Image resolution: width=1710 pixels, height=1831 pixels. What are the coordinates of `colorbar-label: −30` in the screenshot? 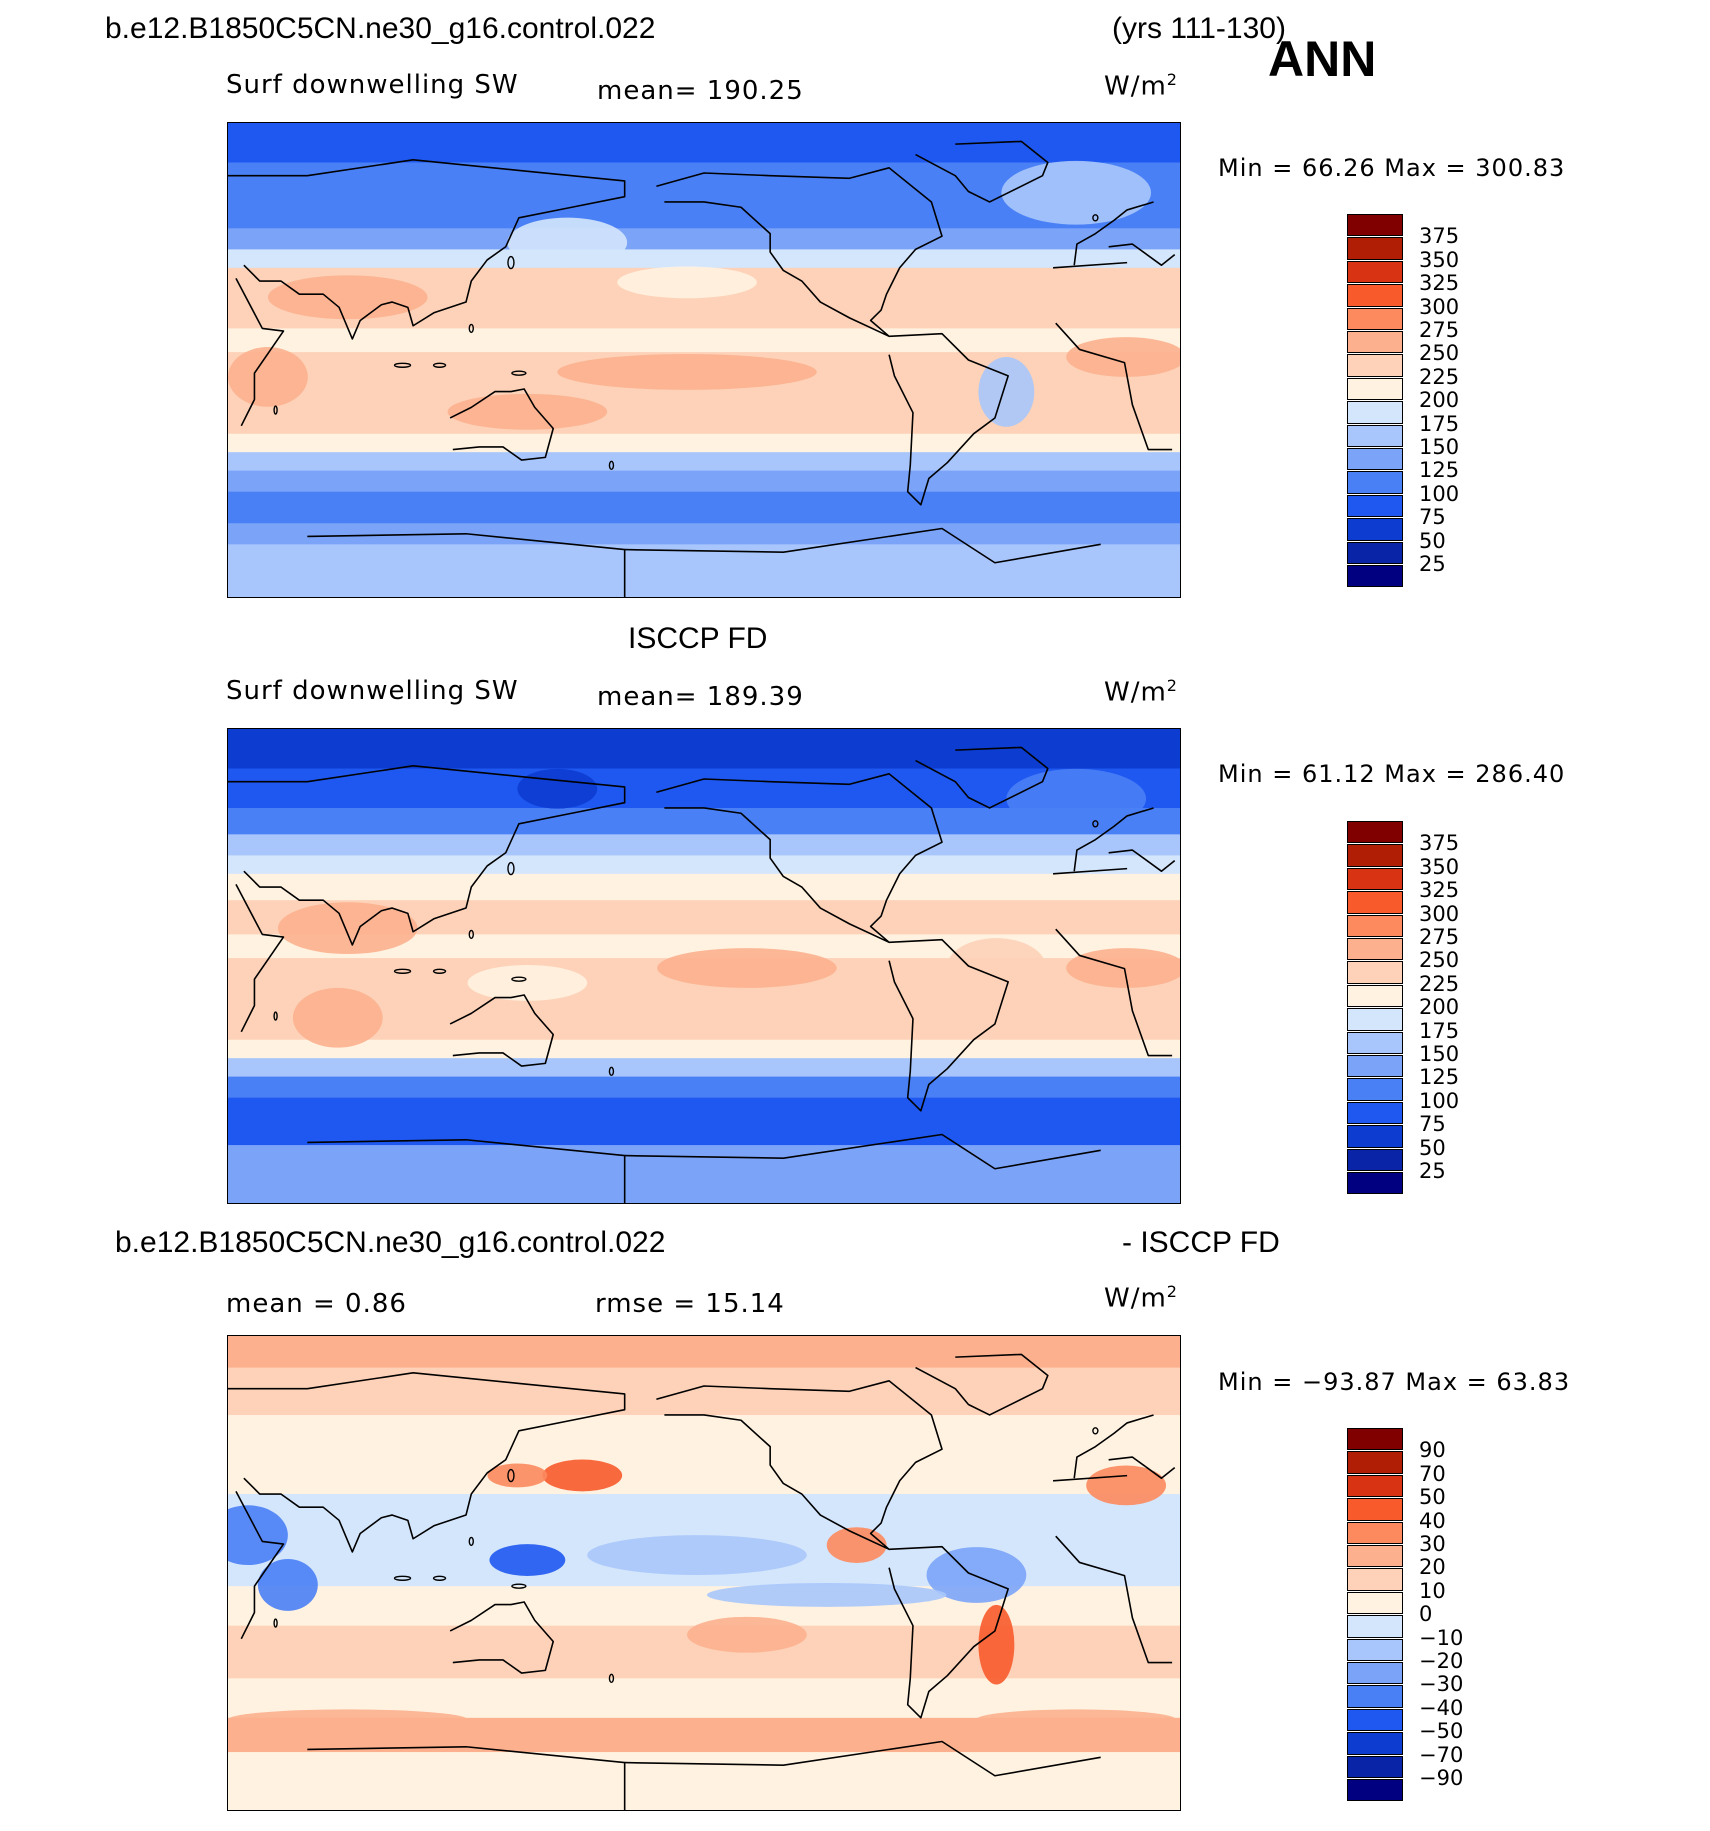 It's located at (1441, 1684).